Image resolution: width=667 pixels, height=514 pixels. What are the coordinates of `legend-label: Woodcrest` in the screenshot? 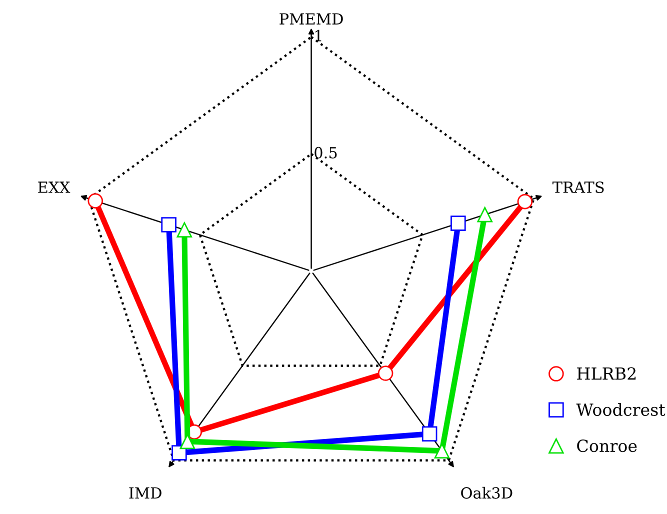 It's located at (621, 409).